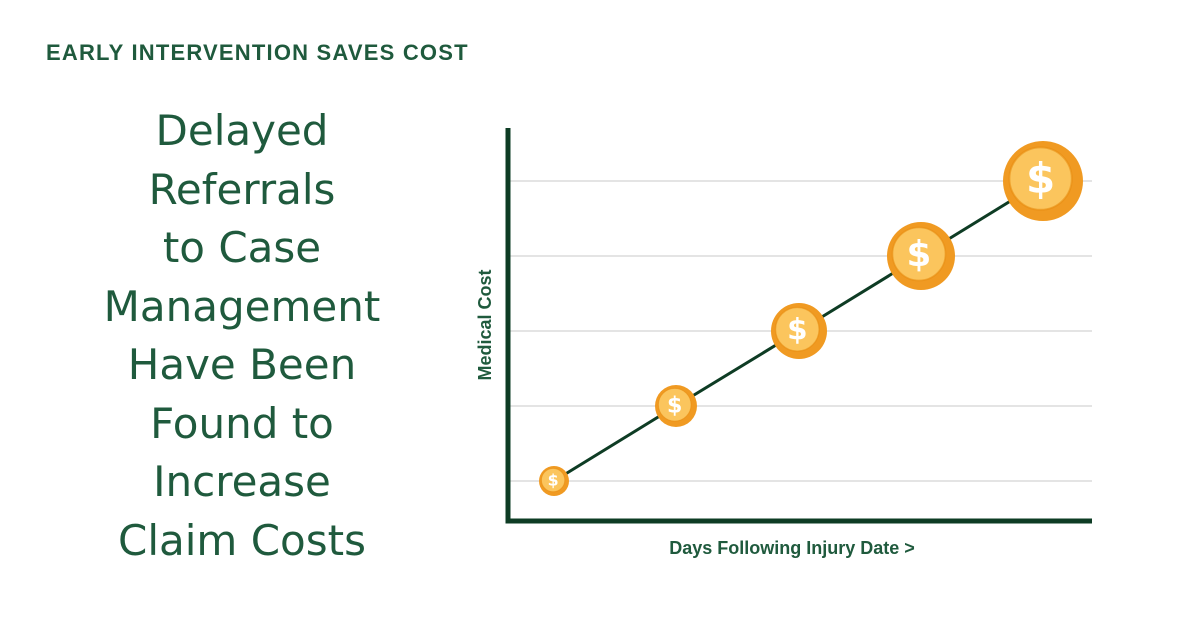  Describe the element at coordinates (792, 548) in the screenshot. I see `x-axis-label: Days Following Injury Date >` at that location.